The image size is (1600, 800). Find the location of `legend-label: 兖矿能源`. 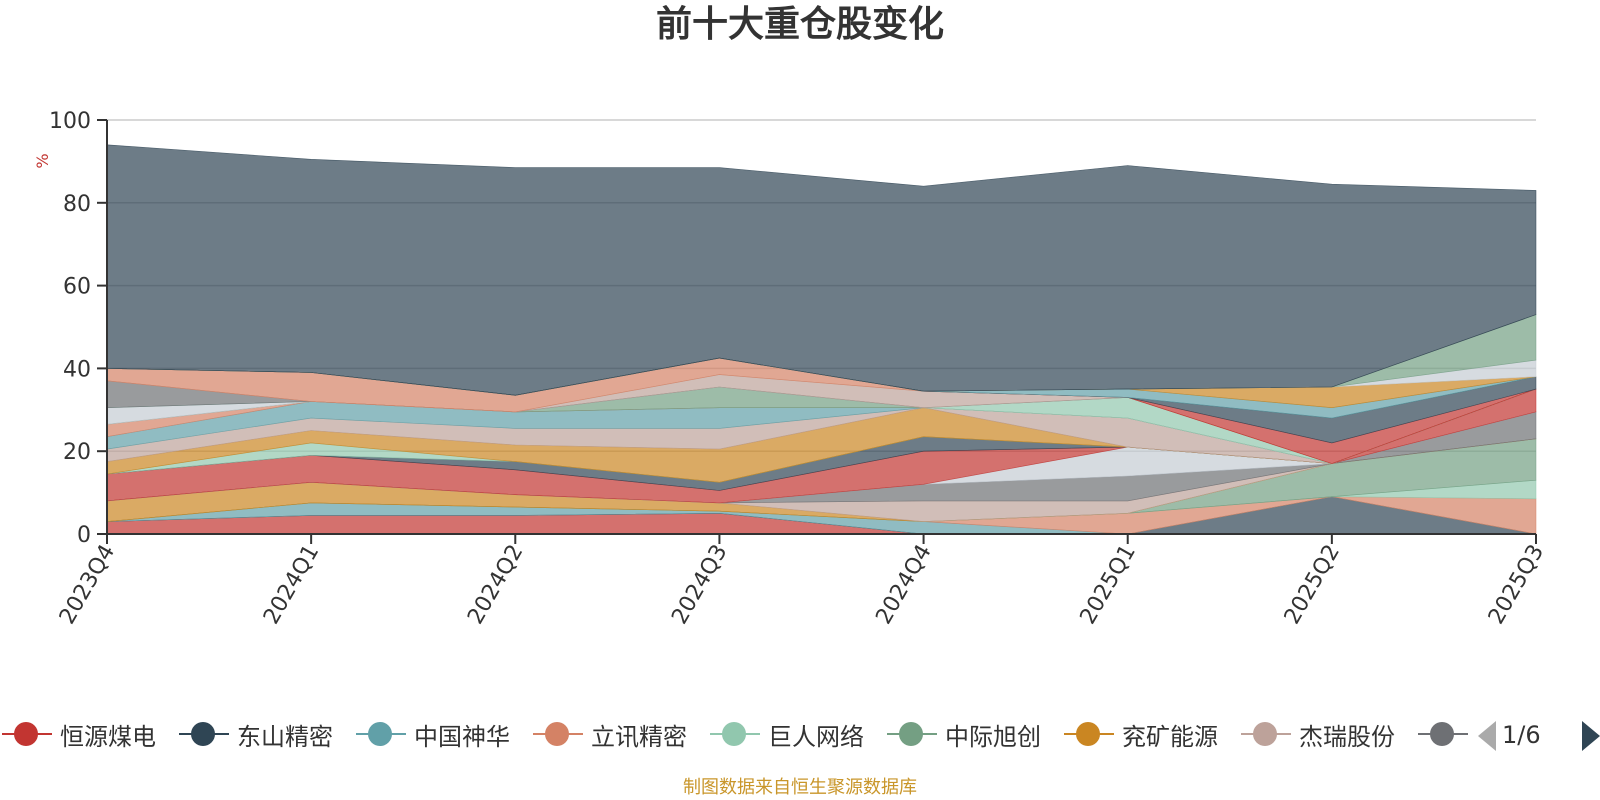

legend-label: 兖矿能源 is located at coordinates (1170, 736).